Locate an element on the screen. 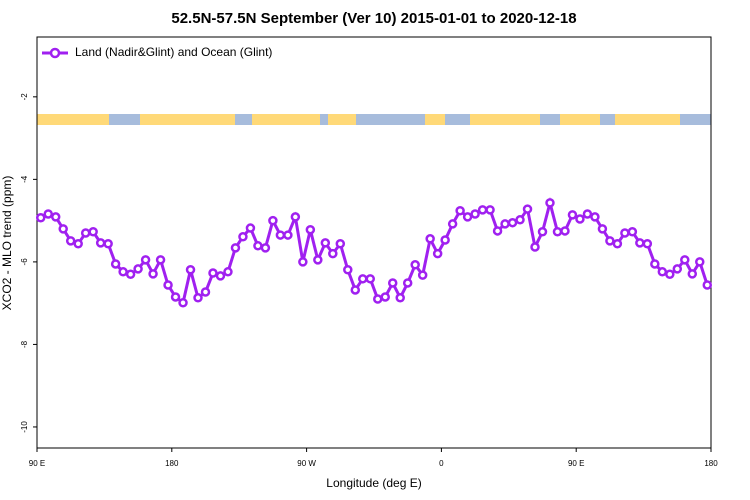 The width and height of the screenshot is (750, 500). ocean-strip is located at coordinates (374, 119).